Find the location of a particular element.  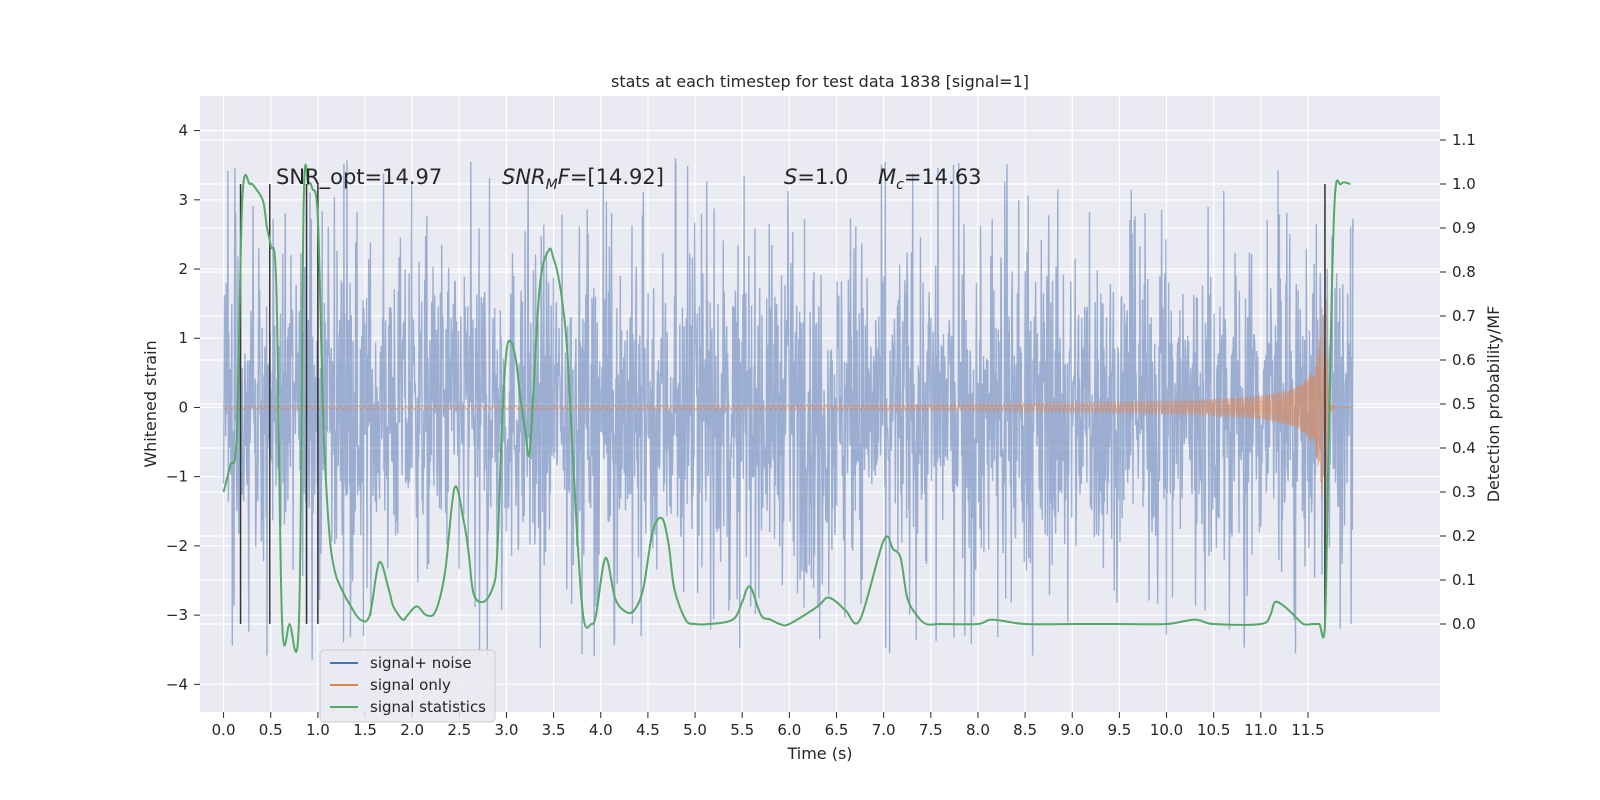

legend-label-signal: signal only is located at coordinates (410, 685).